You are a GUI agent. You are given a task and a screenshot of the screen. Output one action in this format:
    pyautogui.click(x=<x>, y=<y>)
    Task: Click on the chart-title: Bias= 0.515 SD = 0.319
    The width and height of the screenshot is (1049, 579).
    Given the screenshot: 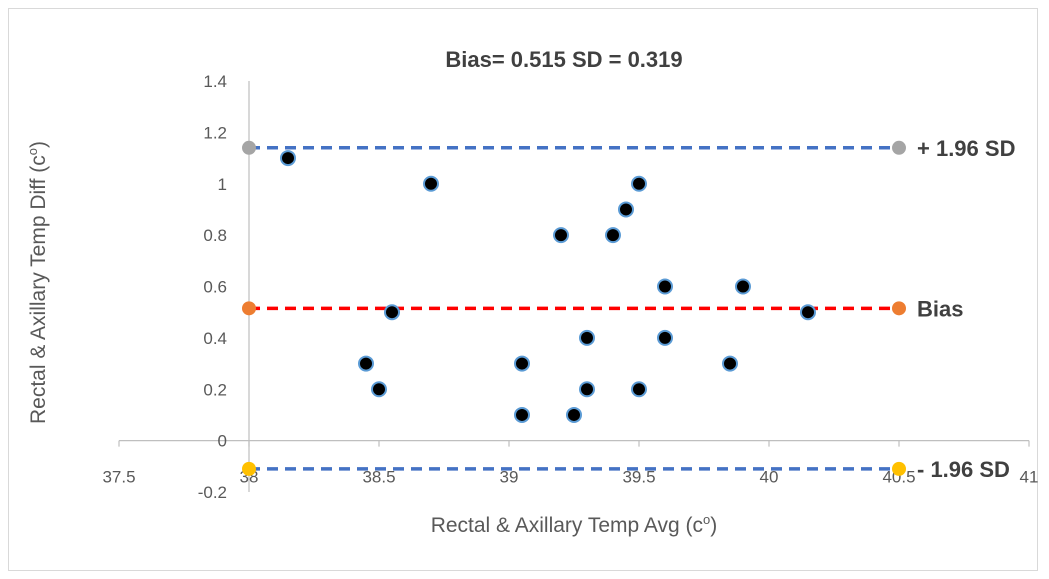 What is the action you would take?
    pyautogui.click(x=563, y=59)
    